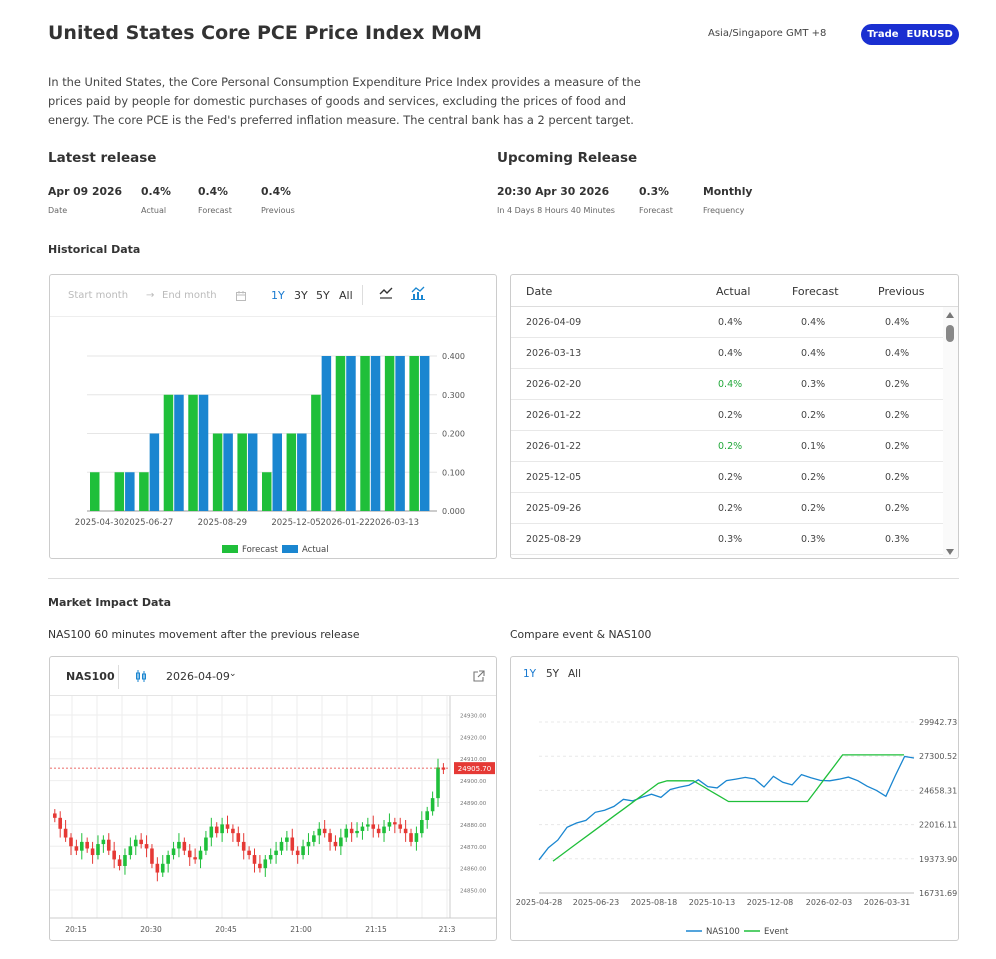  Describe the element at coordinates (301, 295) in the screenshot. I see `range-3y: 3Y` at that location.